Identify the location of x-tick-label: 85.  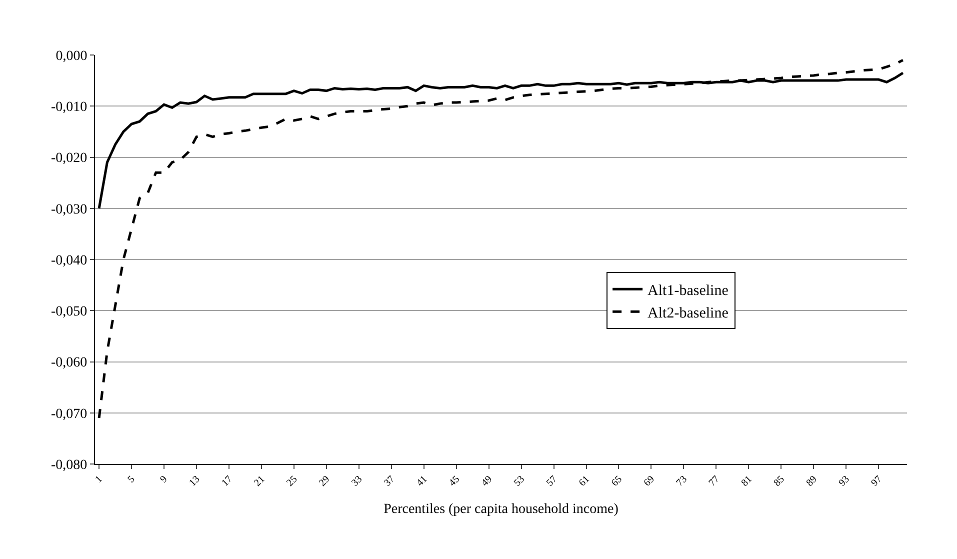
(779, 481).